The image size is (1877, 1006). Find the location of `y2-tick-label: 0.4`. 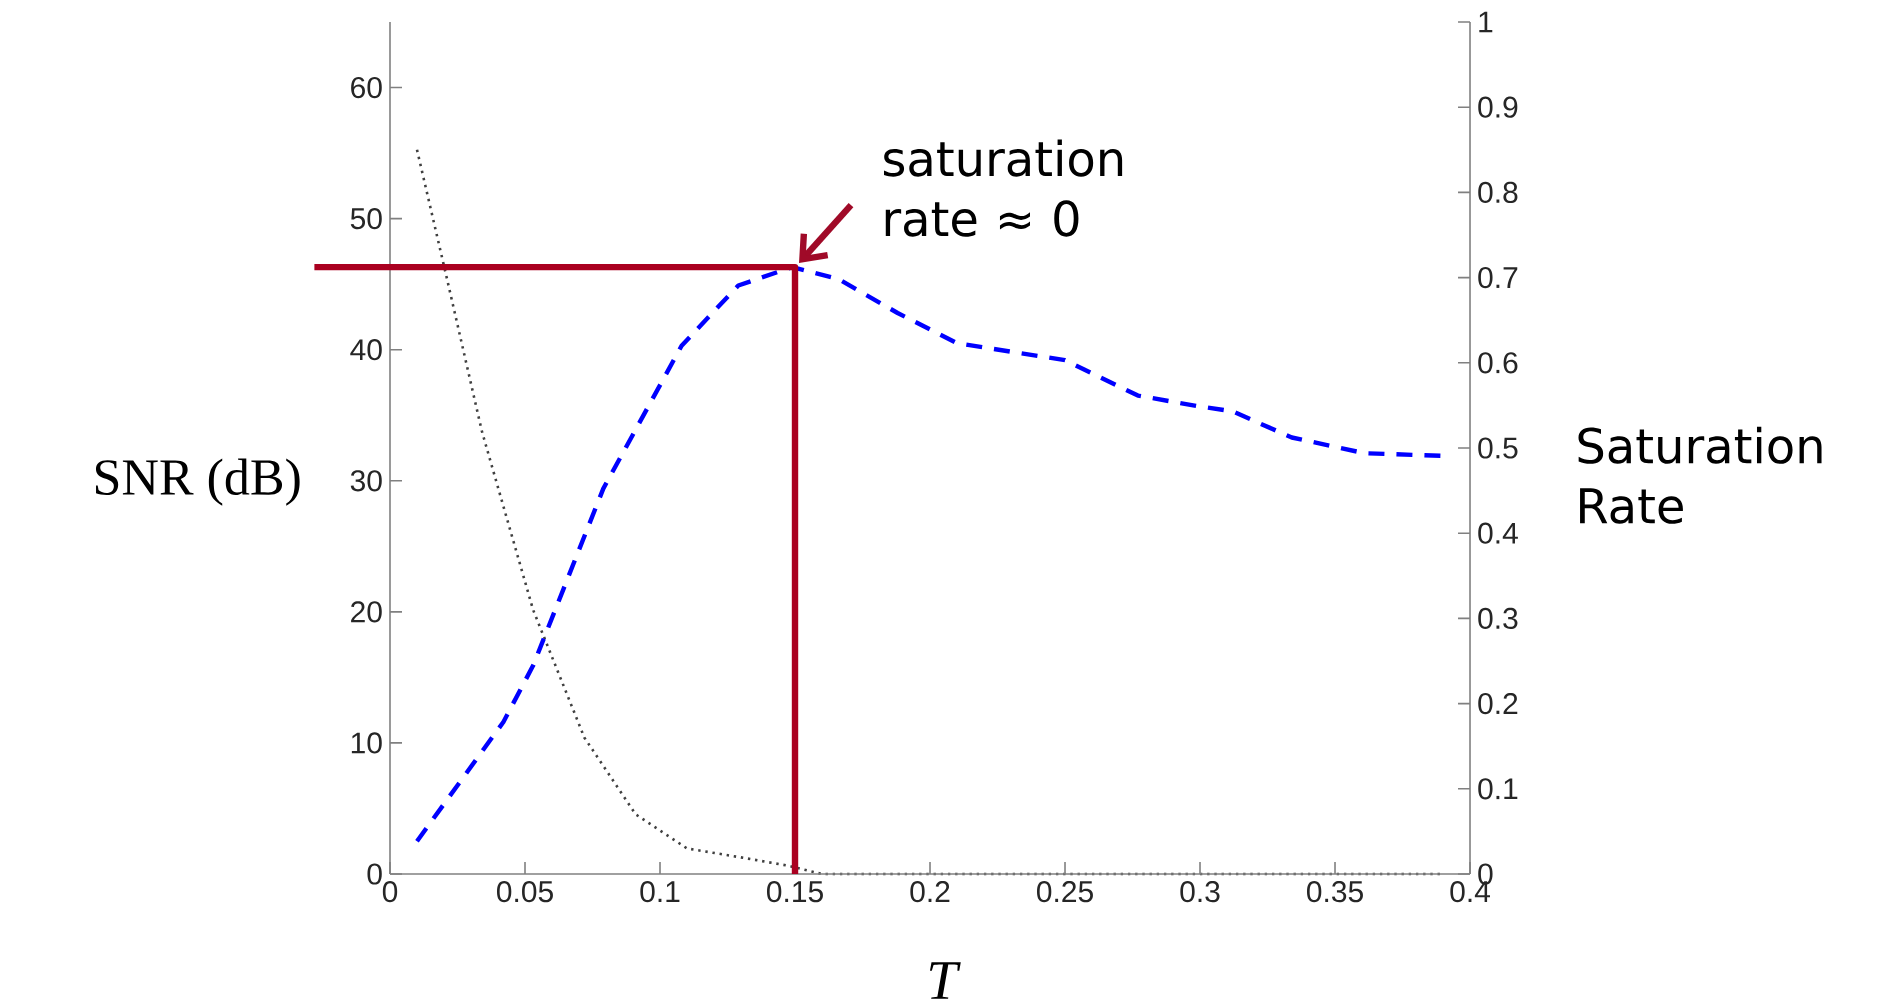

y2-tick-label: 0.4 is located at coordinates (1498, 533).